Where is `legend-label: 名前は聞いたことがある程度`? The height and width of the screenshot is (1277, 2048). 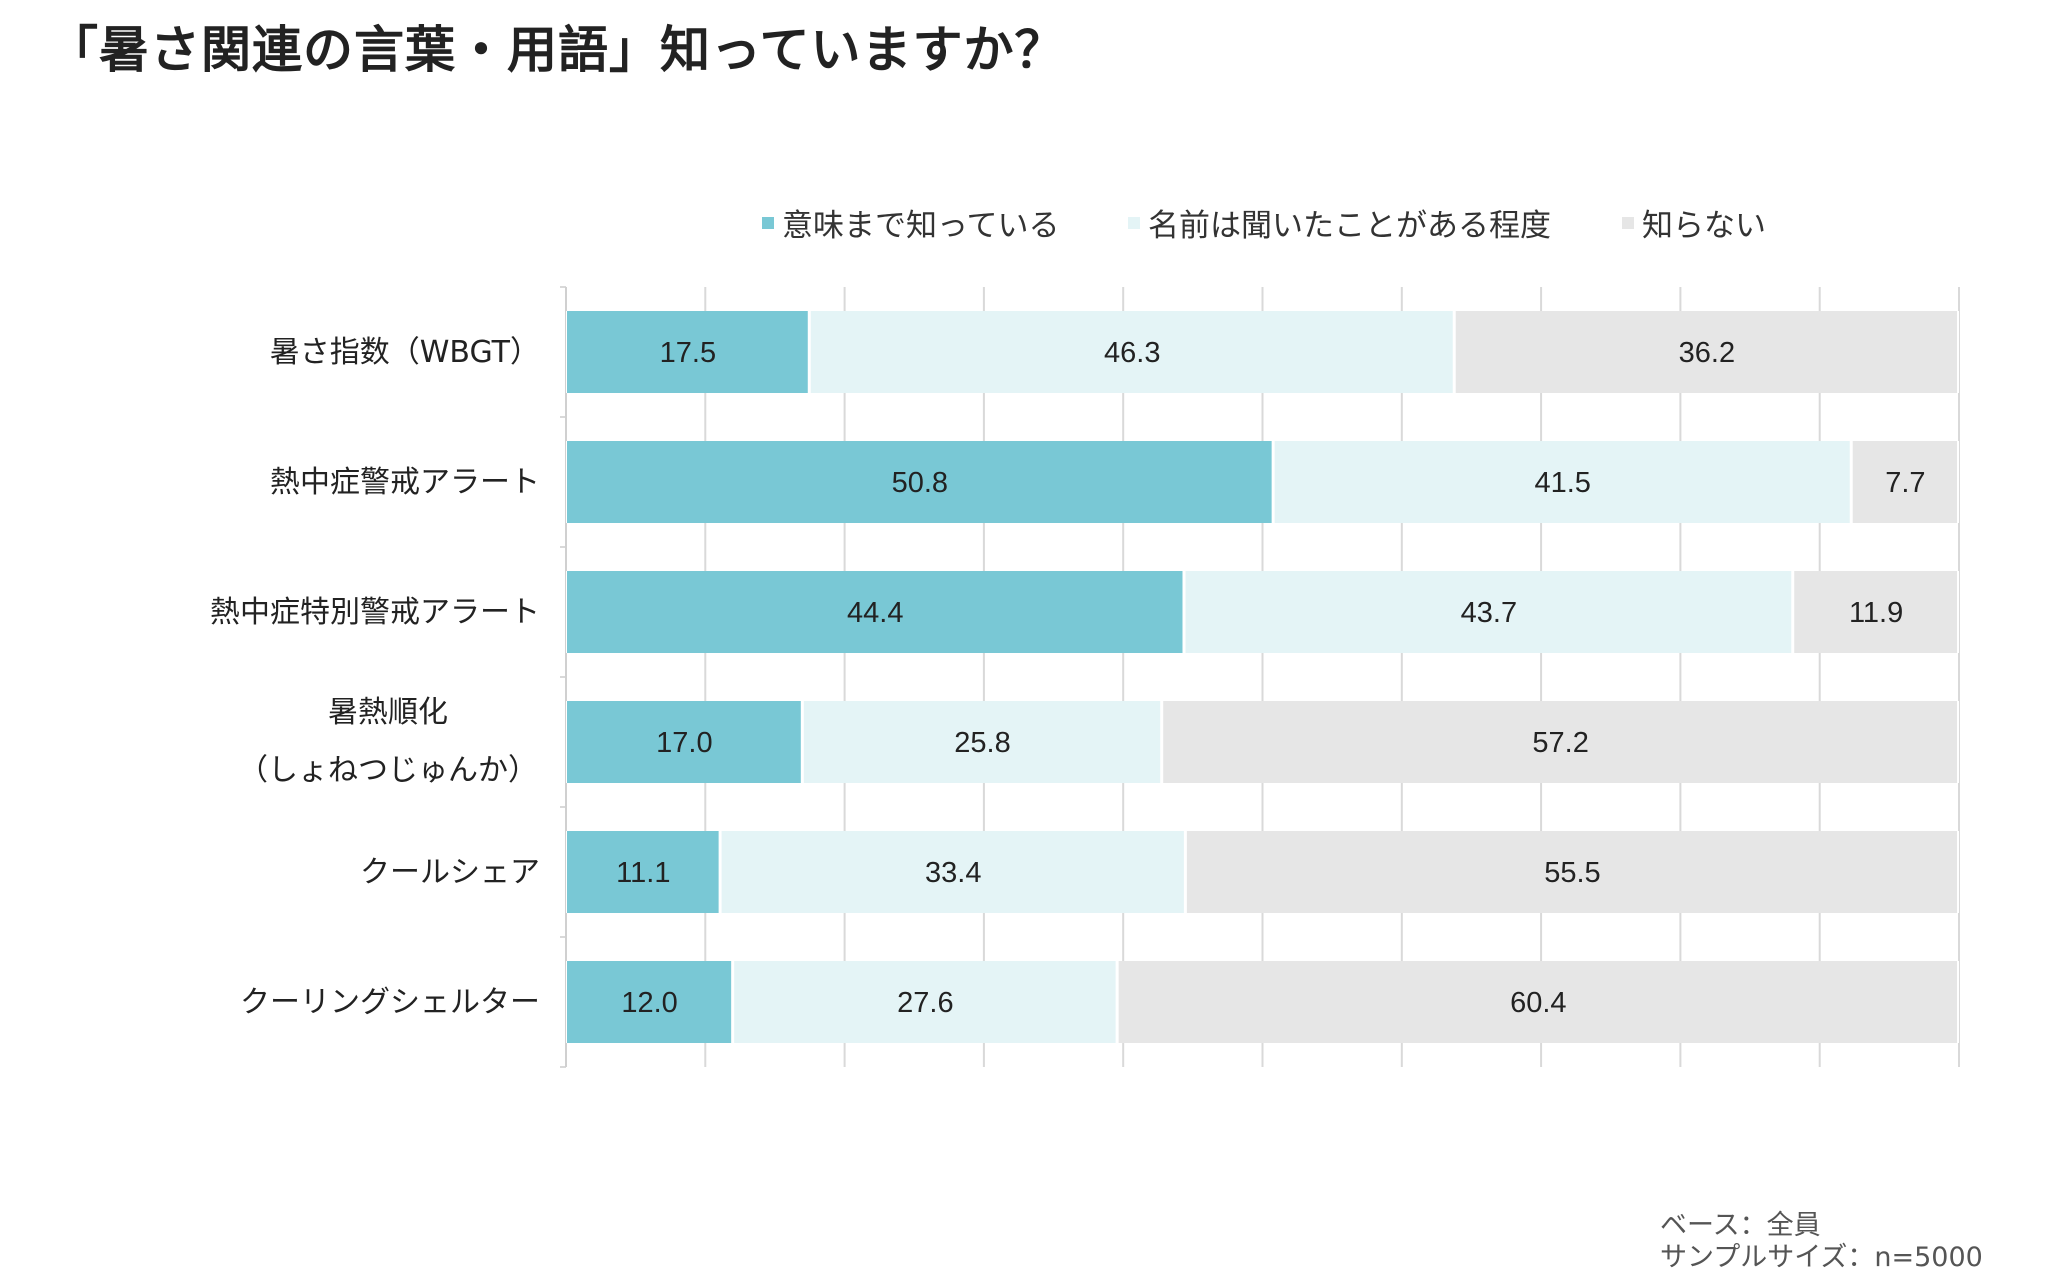
legend-label: 名前は聞いたことがある程度 is located at coordinates (1349, 226).